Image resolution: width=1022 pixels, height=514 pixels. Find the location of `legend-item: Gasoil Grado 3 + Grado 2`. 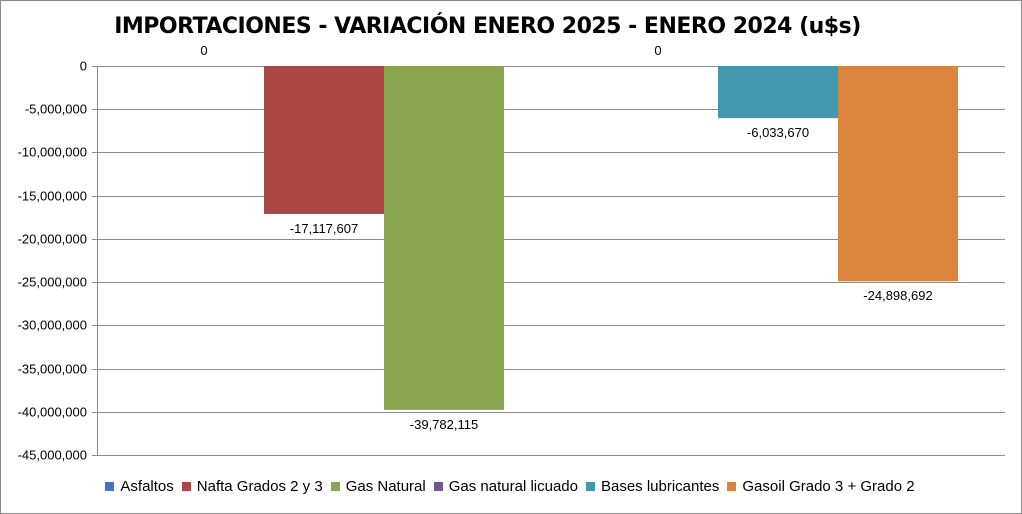

legend-item: Gasoil Grado 3 + Grado 2 is located at coordinates (821, 486).